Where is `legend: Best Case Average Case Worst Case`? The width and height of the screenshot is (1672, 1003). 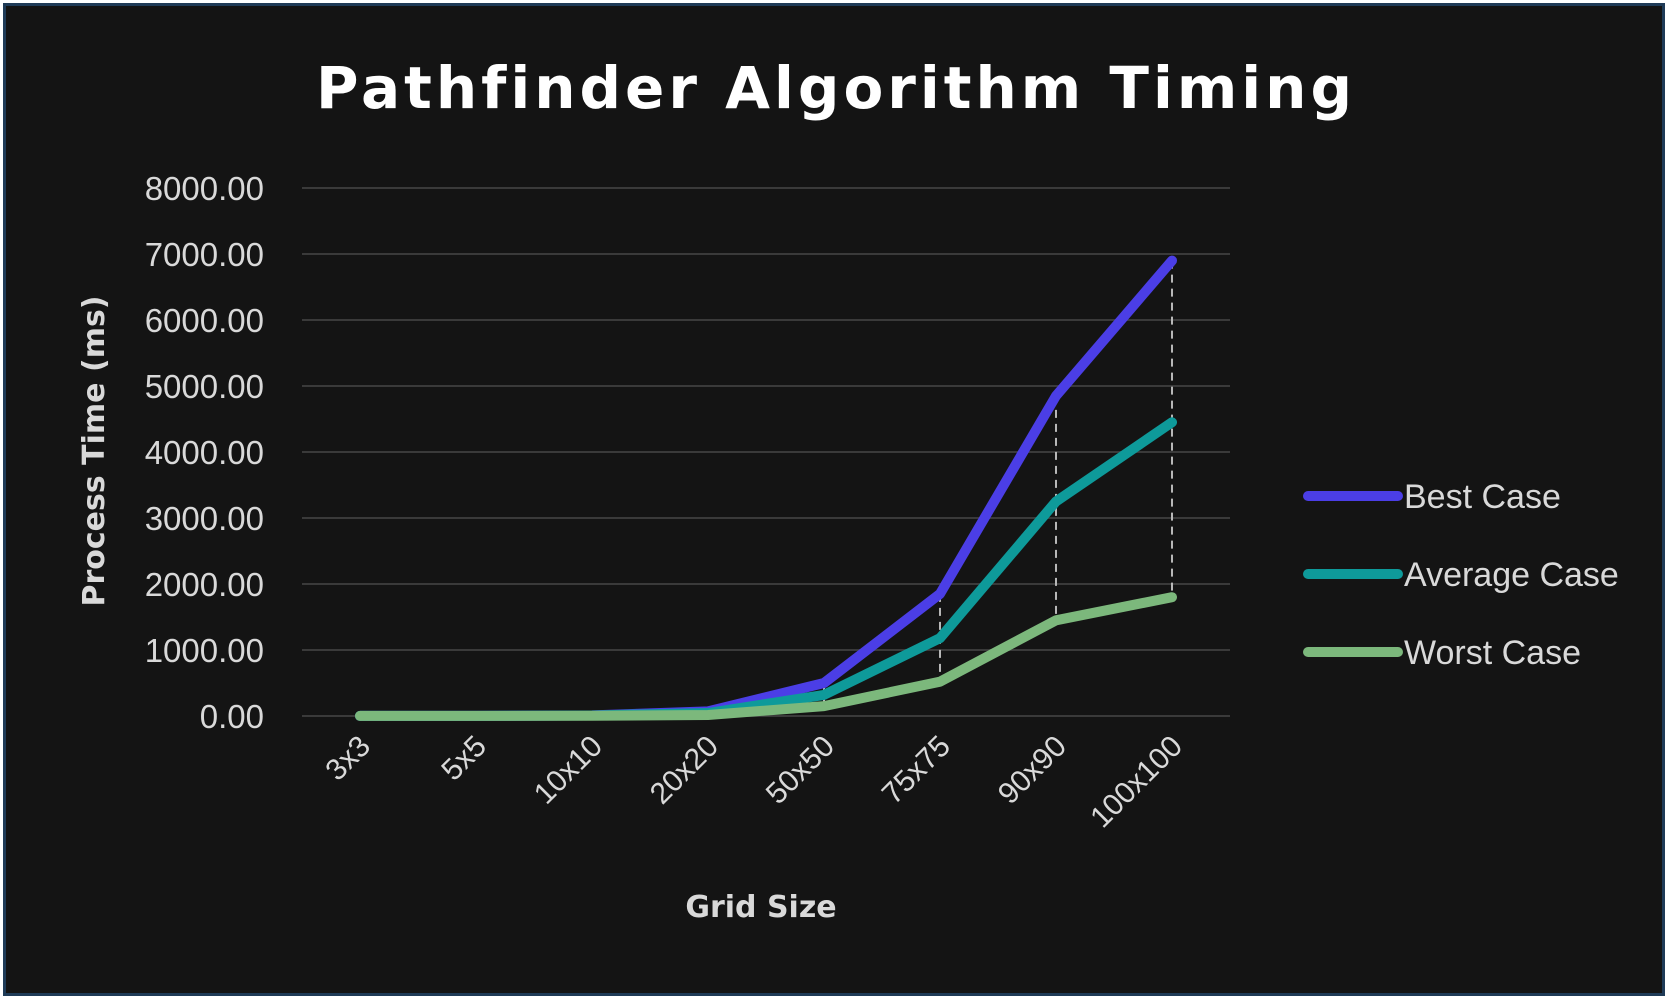 legend: Best Case Average Case Worst Case is located at coordinates (1461, 575).